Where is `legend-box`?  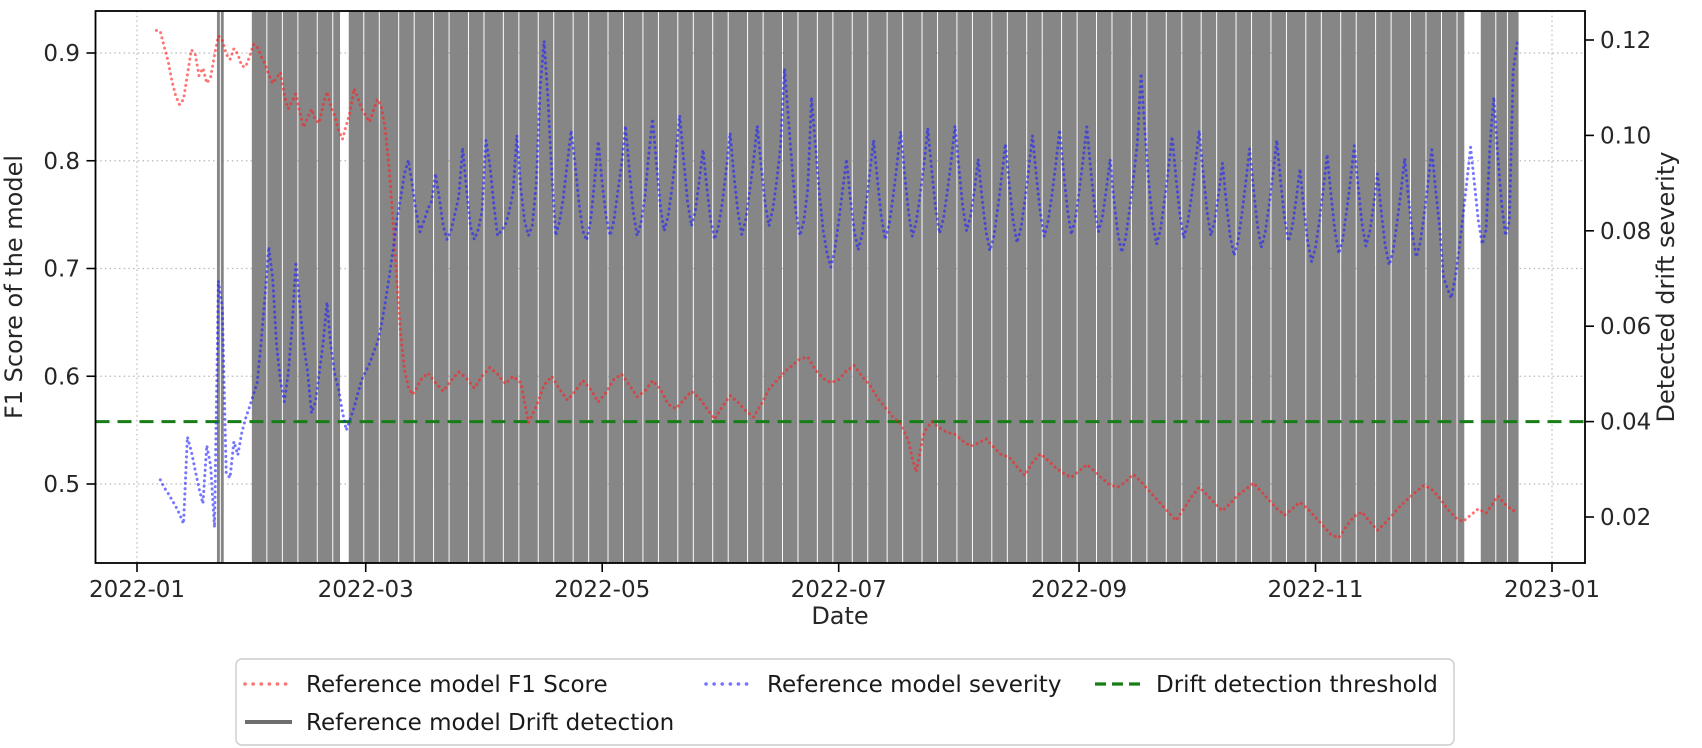 legend-box is located at coordinates (845, 702).